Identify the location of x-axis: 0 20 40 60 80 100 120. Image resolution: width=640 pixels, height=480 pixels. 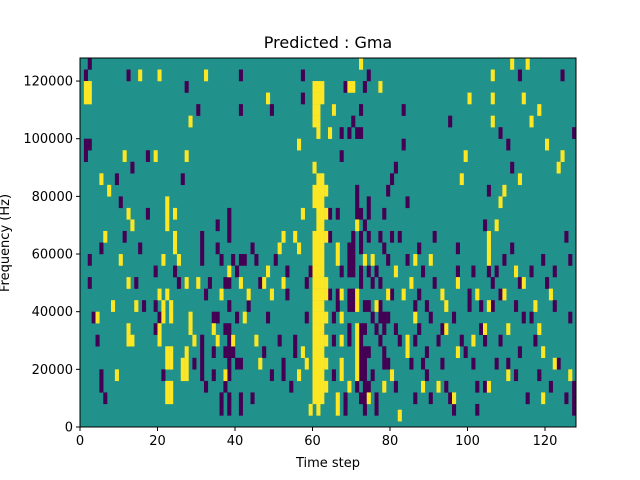
(316, 438).